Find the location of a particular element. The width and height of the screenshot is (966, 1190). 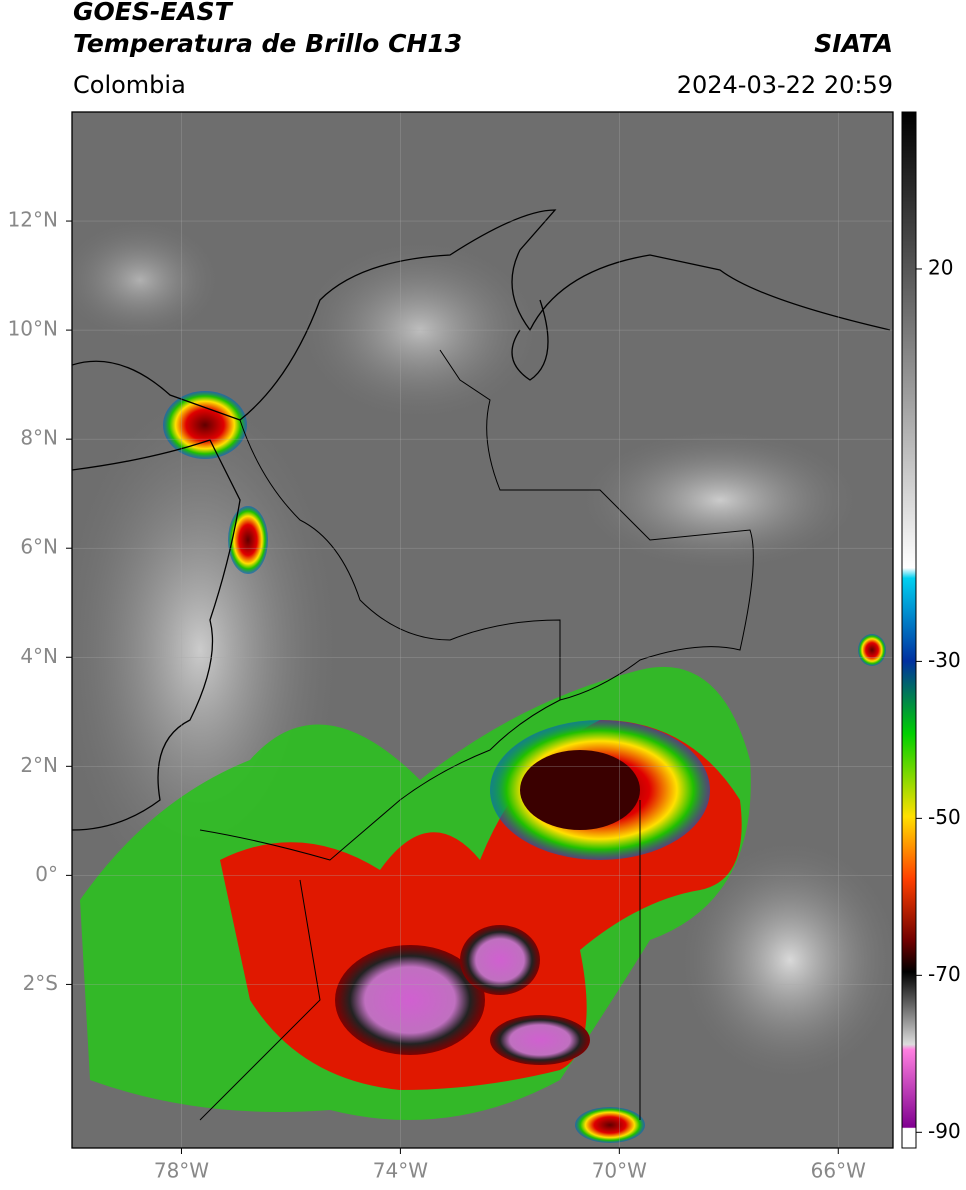

x-tick-label: 66°W is located at coordinates (838, 1171).